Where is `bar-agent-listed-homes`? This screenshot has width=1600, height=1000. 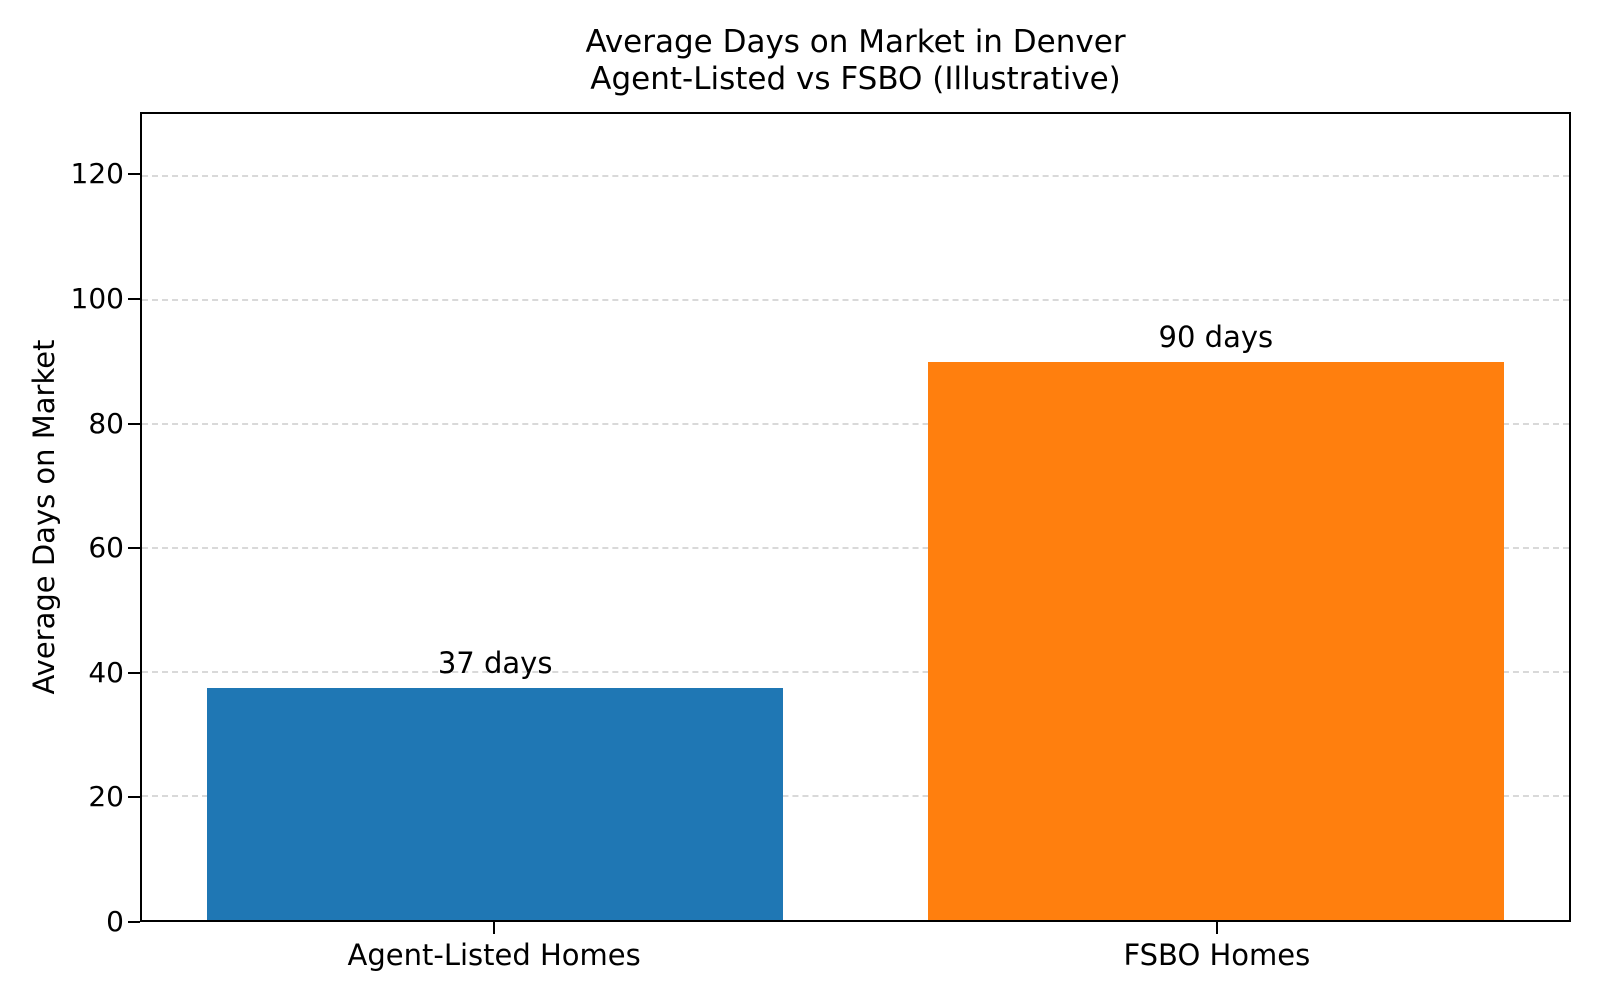 bar-agent-listed-homes is located at coordinates (495, 803).